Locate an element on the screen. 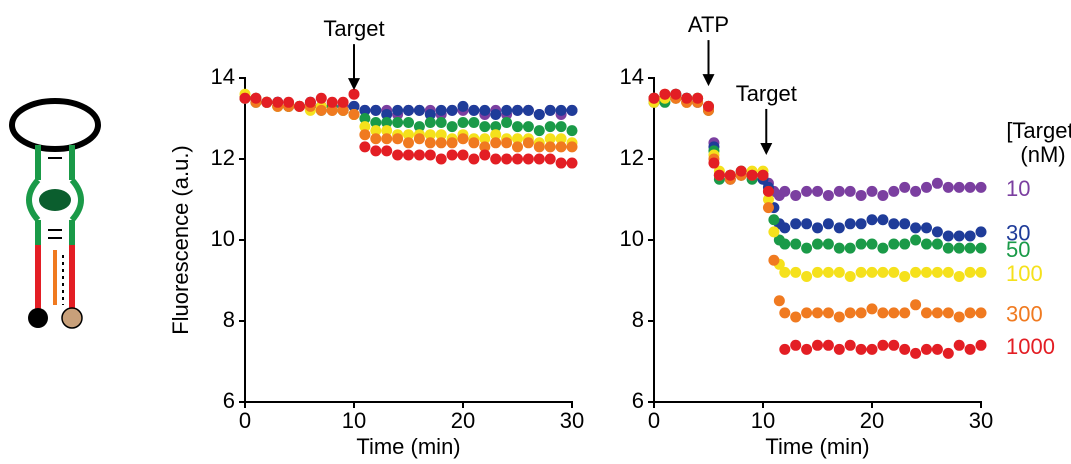 The width and height of the screenshot is (1071, 464). y-tick-label: 10 is located at coordinates (632, 238).